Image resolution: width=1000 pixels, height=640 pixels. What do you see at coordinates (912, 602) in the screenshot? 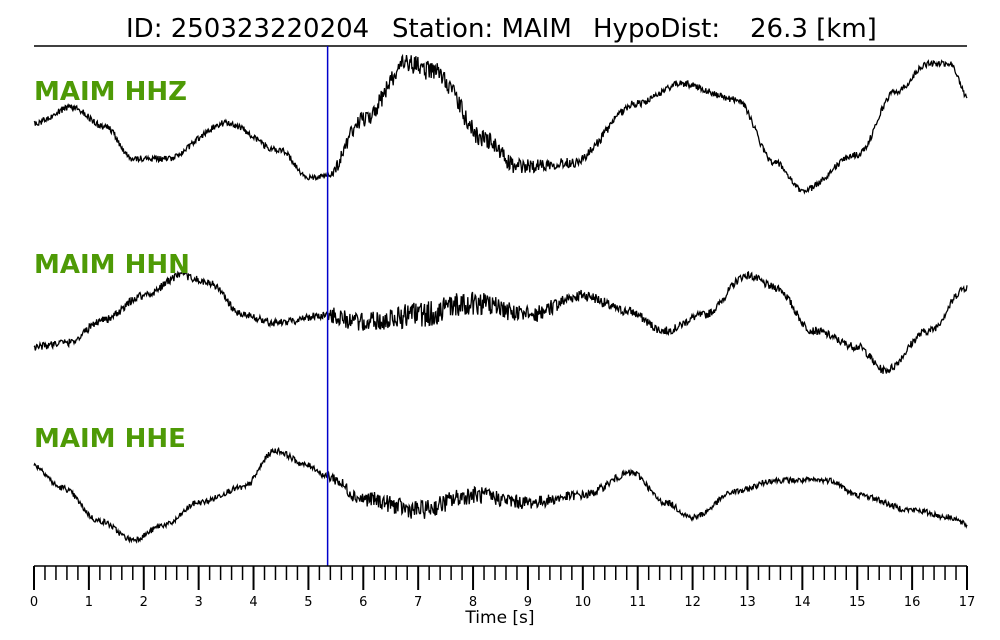
I see `x-tick-label: 16` at bounding box center [912, 602].